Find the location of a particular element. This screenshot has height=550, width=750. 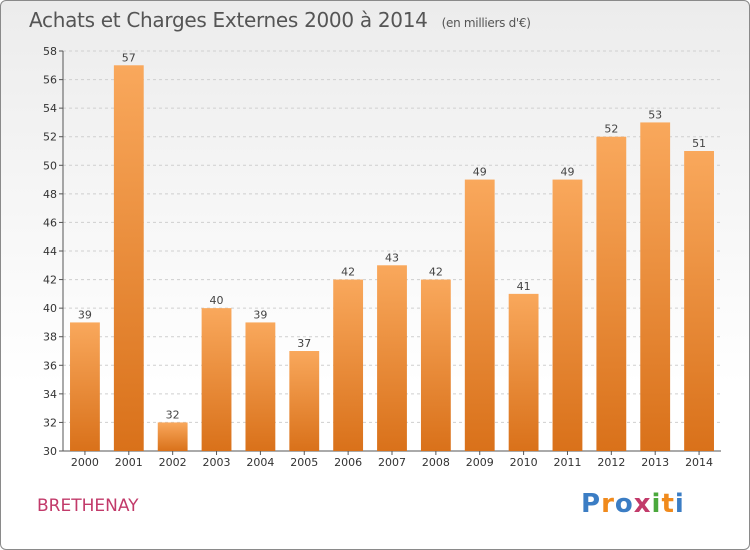

x-tick-label: 2012 is located at coordinates (611, 462).